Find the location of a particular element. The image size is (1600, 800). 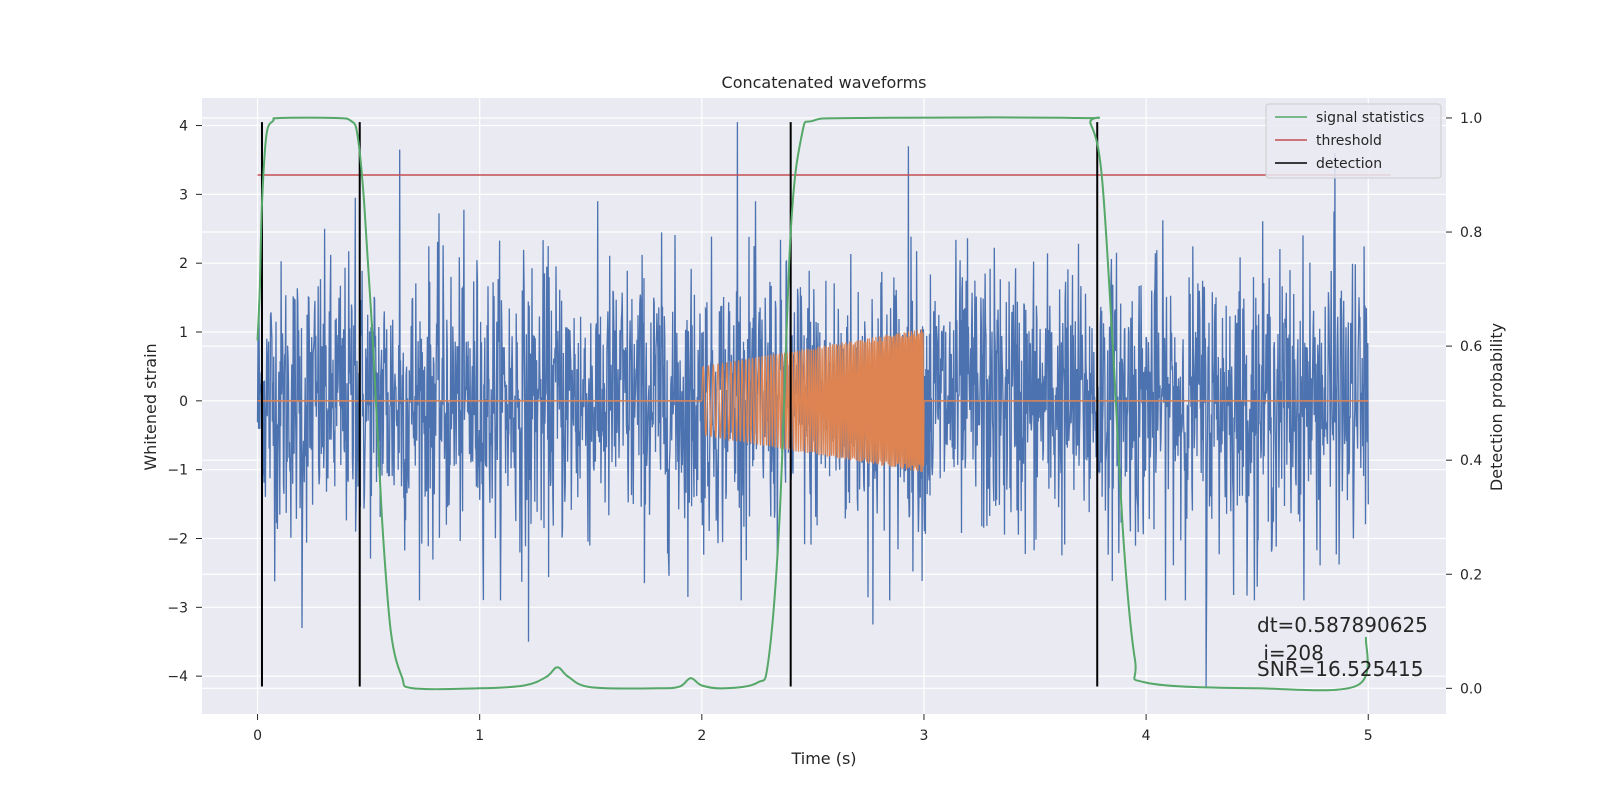

y-tick-label: −3 is located at coordinates (177, 608).